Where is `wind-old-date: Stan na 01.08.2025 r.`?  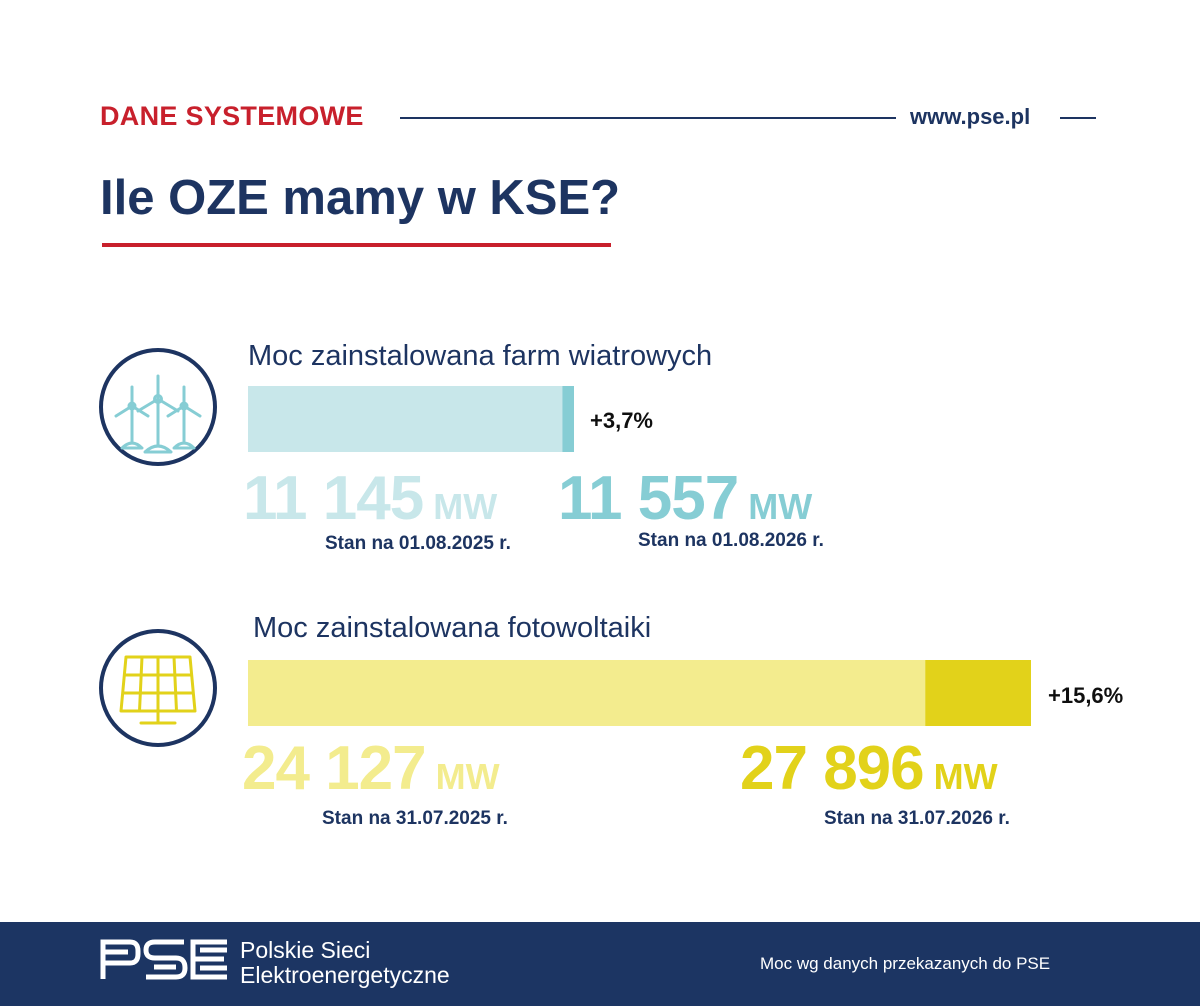
wind-old-date: Stan na 01.08.2025 r. is located at coordinates (418, 543).